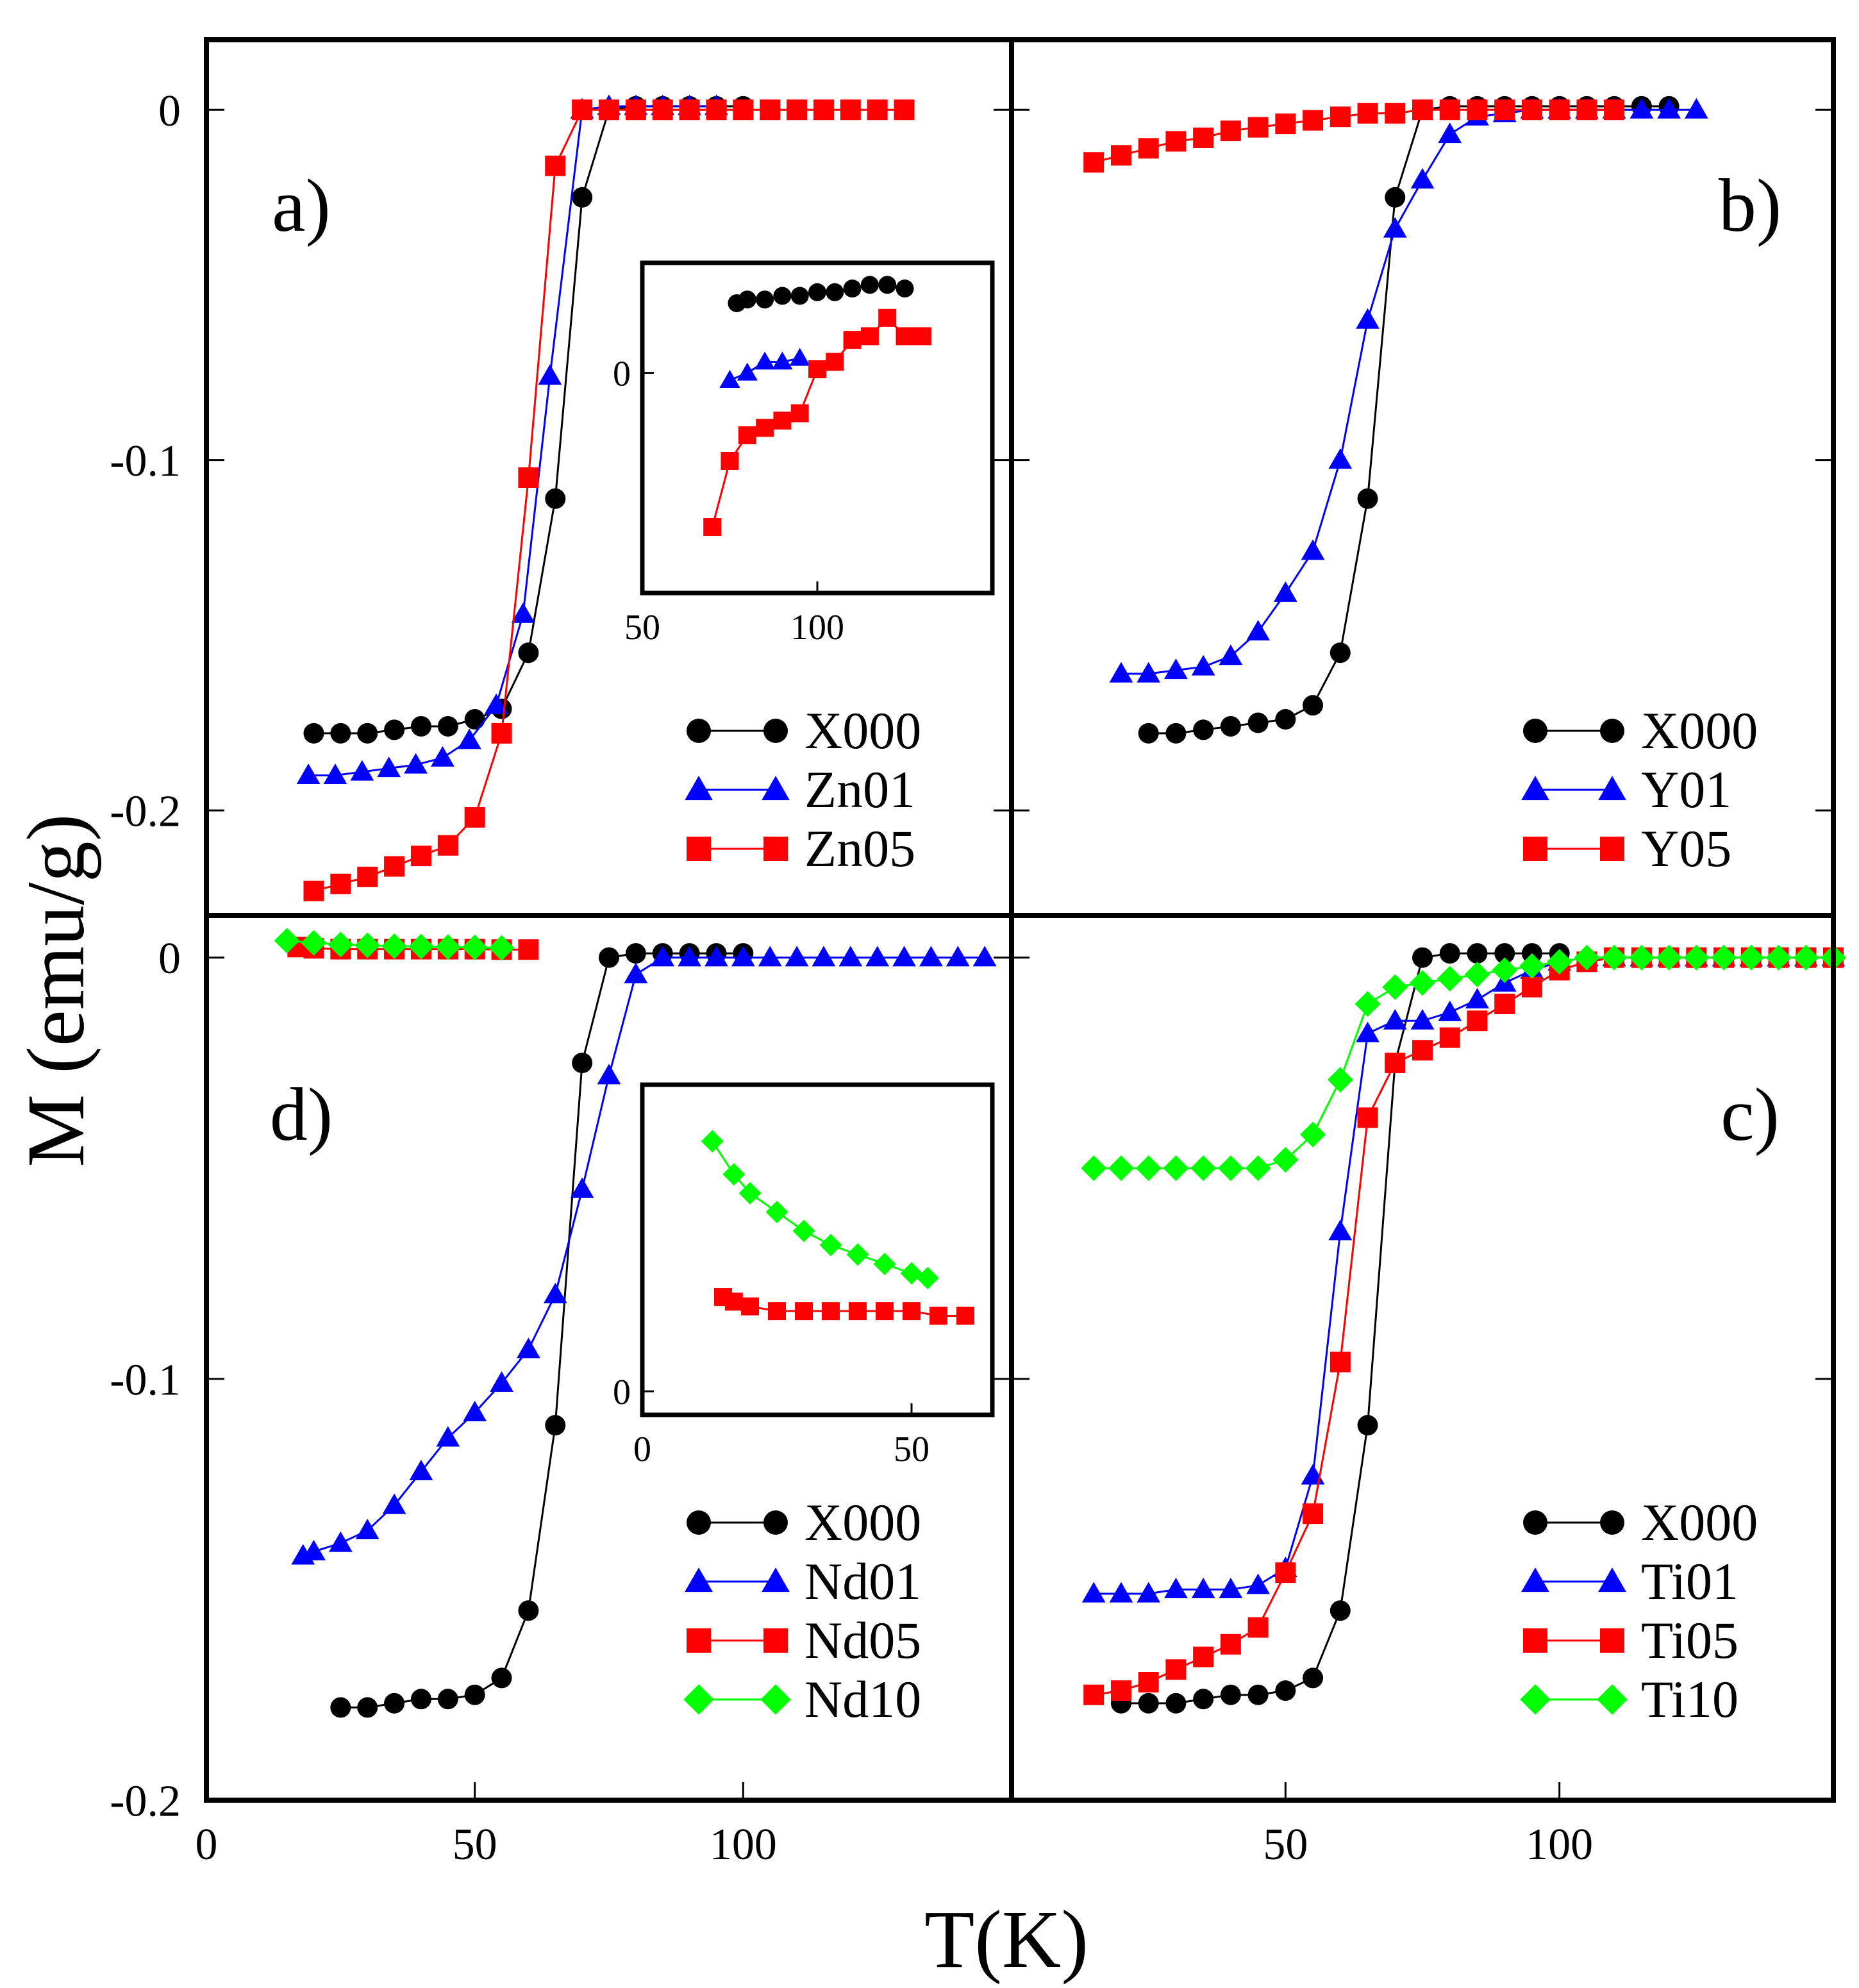 The image size is (1859, 1988). What do you see at coordinates (207, 1844) in the screenshot?
I see `x-tick-label: 0` at bounding box center [207, 1844].